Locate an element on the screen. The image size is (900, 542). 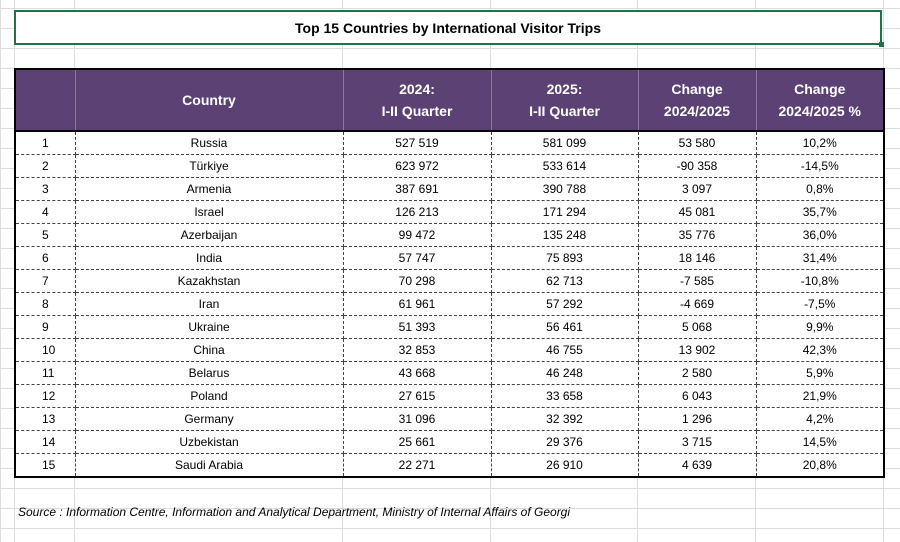
country-cell: Belarus is located at coordinates (209, 373).